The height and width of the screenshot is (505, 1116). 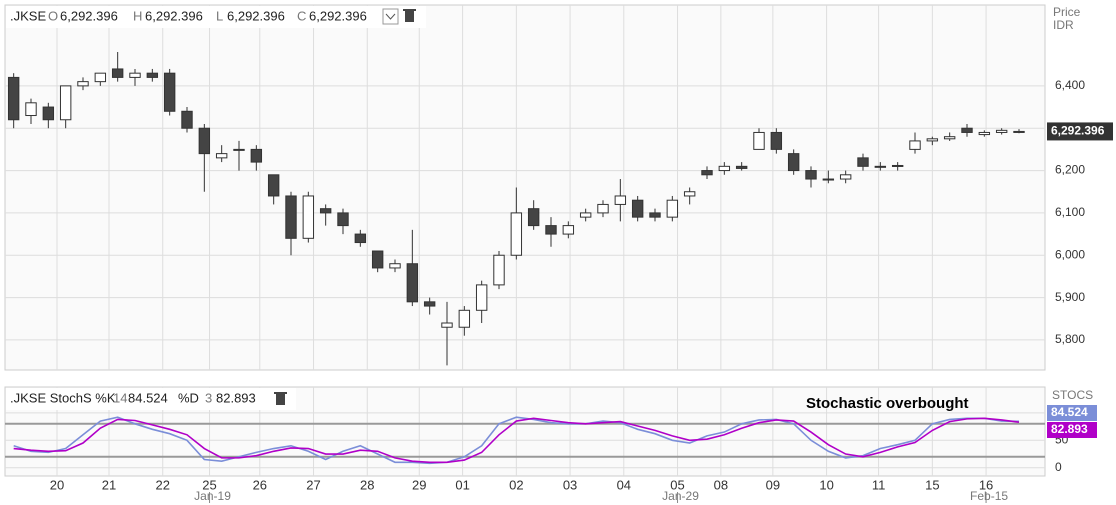 What do you see at coordinates (212, 496) in the screenshot?
I see `period-label: Jan-19` at bounding box center [212, 496].